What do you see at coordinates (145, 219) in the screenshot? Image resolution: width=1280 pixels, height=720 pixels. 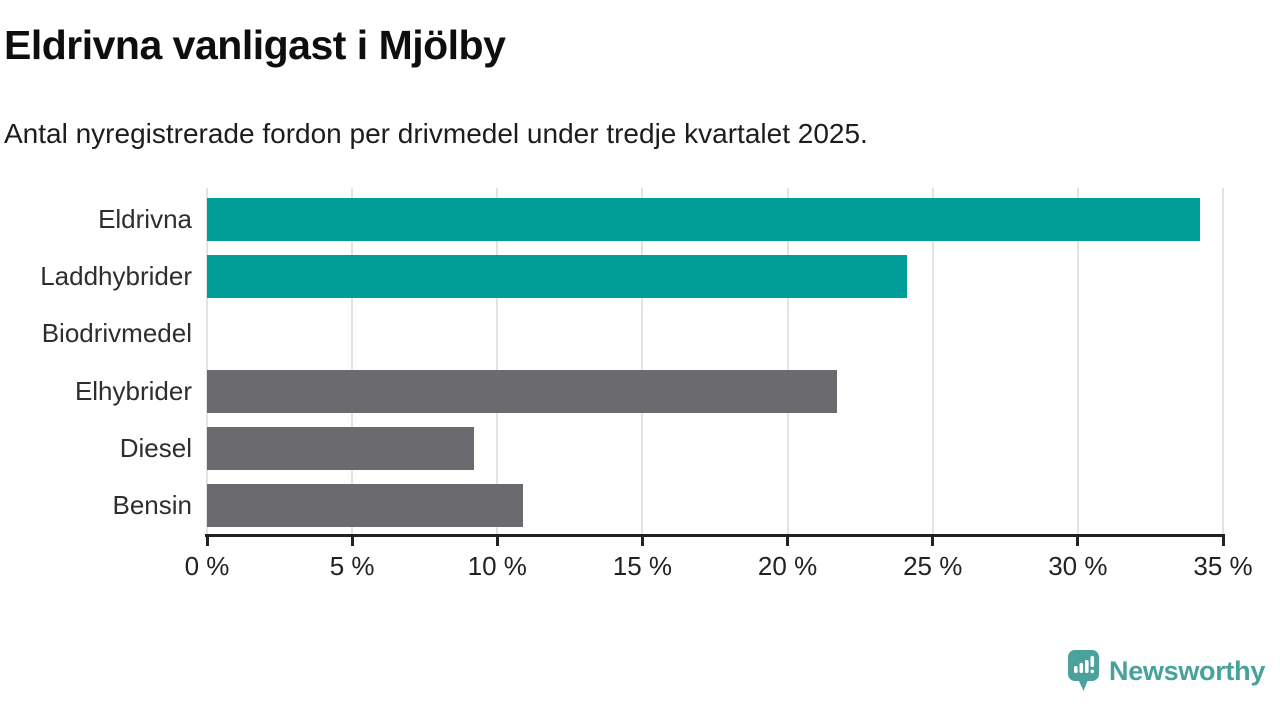 I see `category-label: Eldrivna` at bounding box center [145, 219].